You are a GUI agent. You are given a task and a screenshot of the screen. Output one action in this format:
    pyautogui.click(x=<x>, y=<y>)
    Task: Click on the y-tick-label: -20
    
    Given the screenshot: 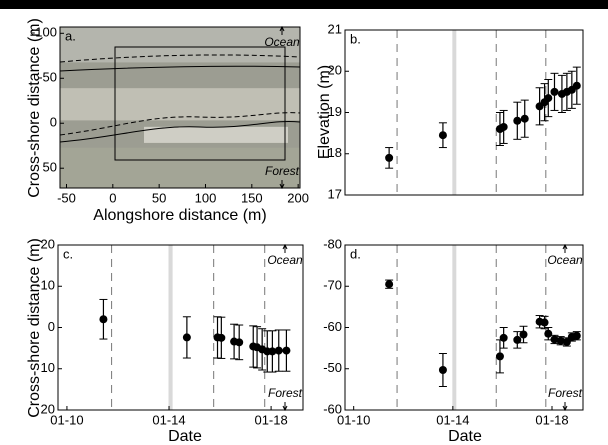 What is the action you would take?
    pyautogui.click(x=45, y=243)
    